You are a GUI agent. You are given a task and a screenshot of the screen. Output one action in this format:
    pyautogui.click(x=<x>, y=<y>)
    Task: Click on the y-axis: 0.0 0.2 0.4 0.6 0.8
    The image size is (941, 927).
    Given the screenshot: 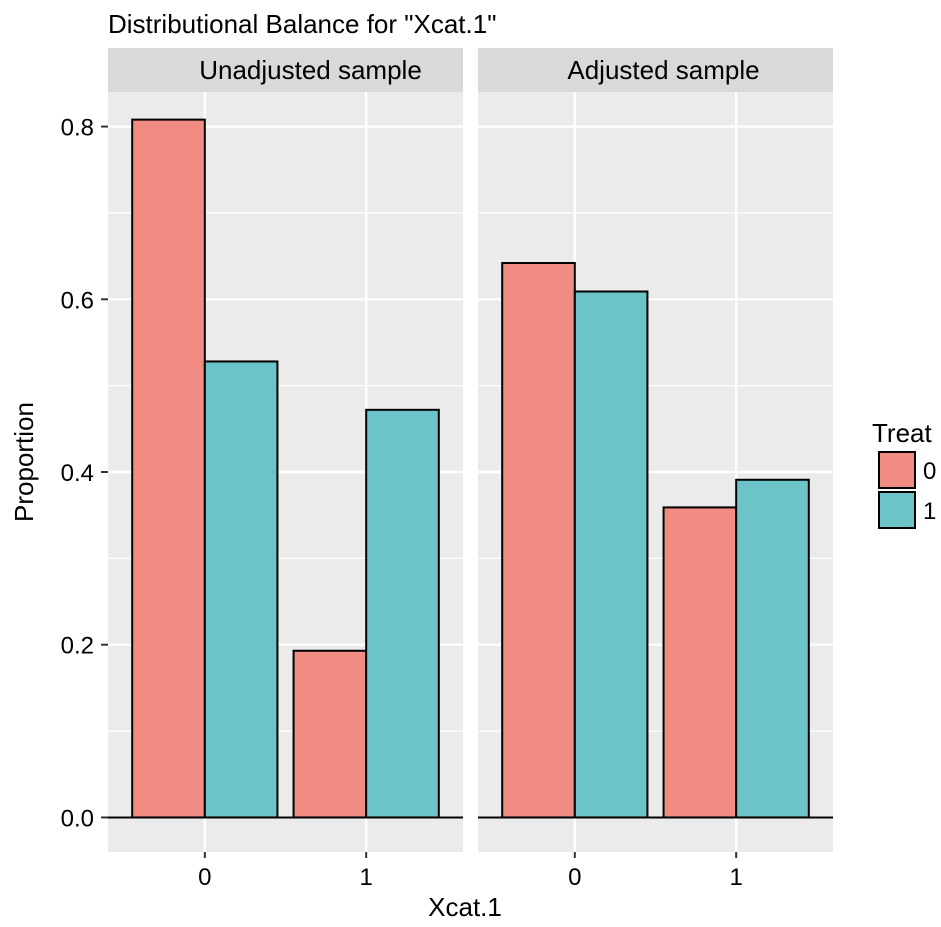 What is the action you would take?
    pyautogui.click(x=84, y=473)
    